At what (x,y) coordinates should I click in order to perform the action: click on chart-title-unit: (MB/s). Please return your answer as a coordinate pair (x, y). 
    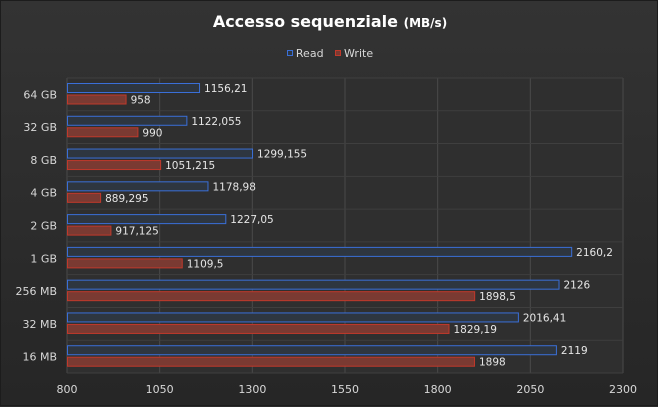
    Looking at the image, I should click on (425, 23).